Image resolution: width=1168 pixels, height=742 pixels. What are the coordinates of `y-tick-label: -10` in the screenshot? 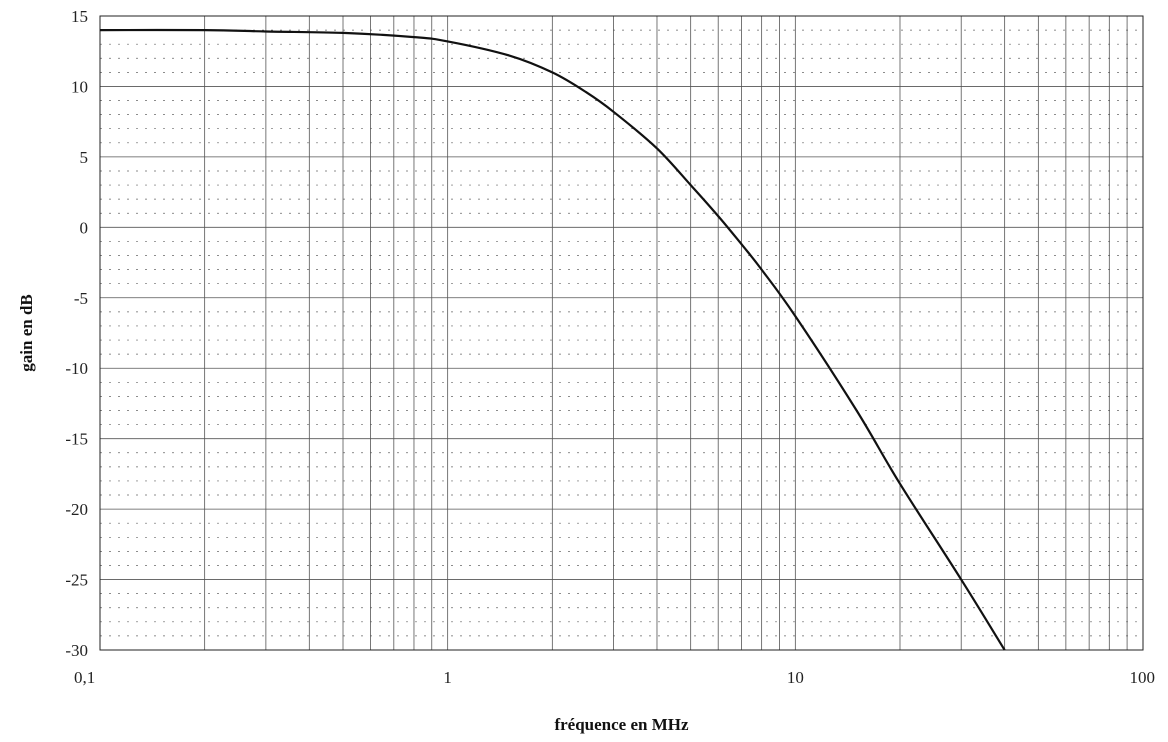 It's located at (76, 368).